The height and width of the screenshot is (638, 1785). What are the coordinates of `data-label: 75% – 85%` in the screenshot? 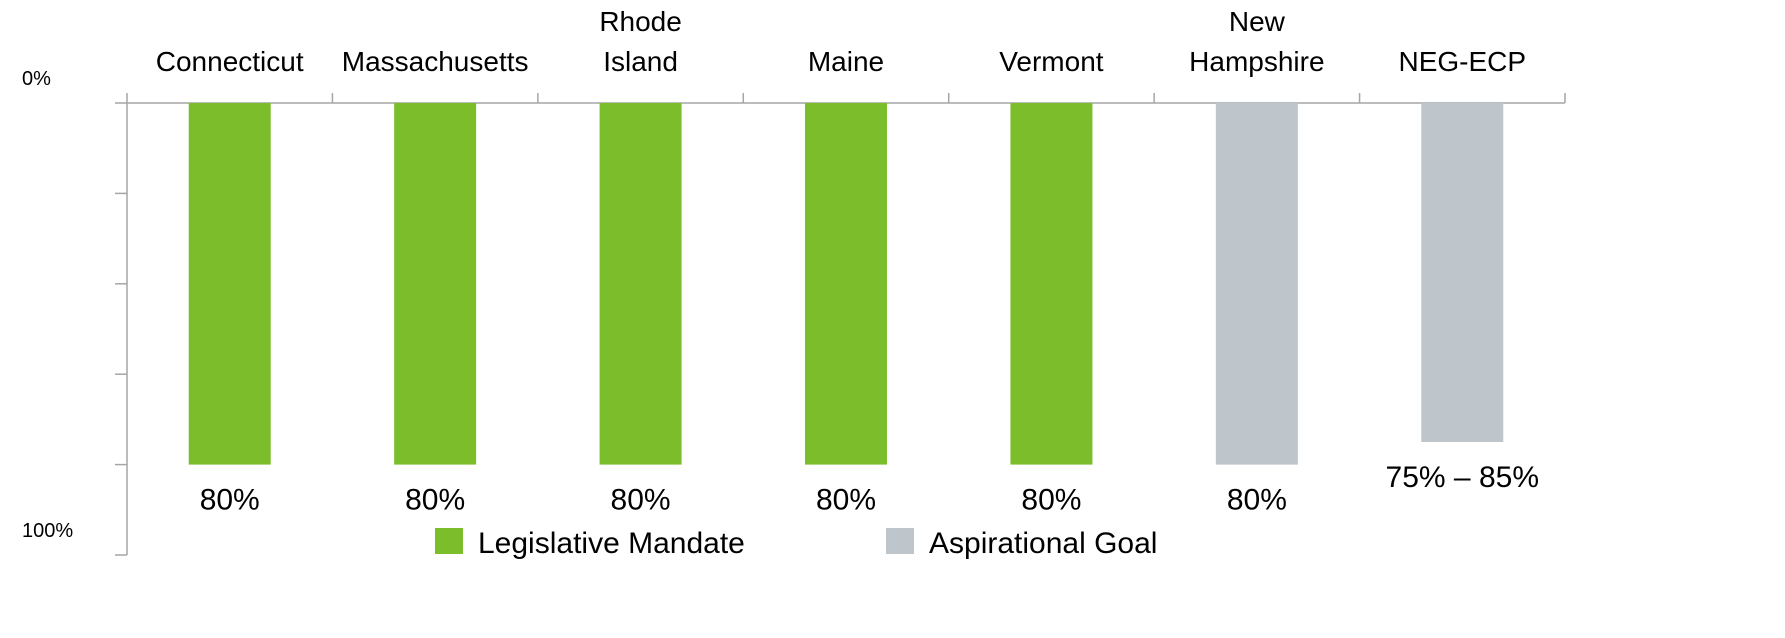 It's located at (1462, 477).